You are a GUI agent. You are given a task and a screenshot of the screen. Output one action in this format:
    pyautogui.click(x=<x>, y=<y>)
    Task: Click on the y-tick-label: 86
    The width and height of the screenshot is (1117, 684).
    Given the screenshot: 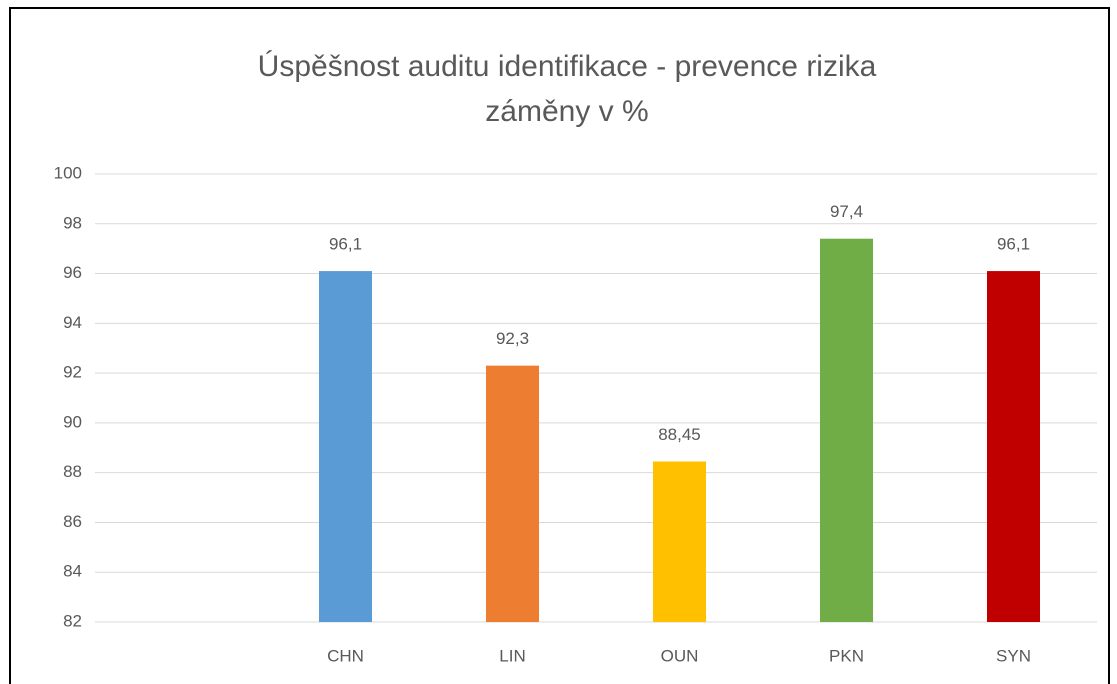 What is the action you would take?
    pyautogui.click(x=72, y=521)
    